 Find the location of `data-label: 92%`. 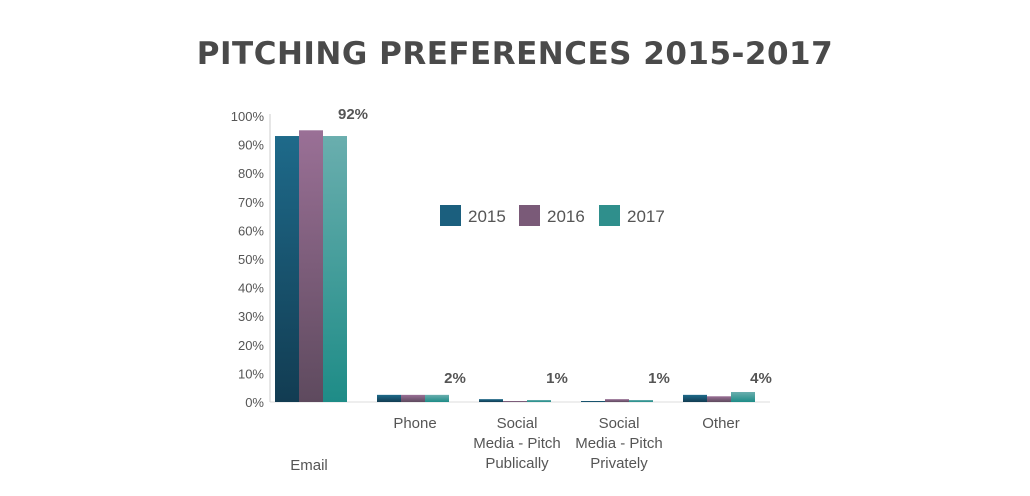

data-label: 92% is located at coordinates (353, 114).